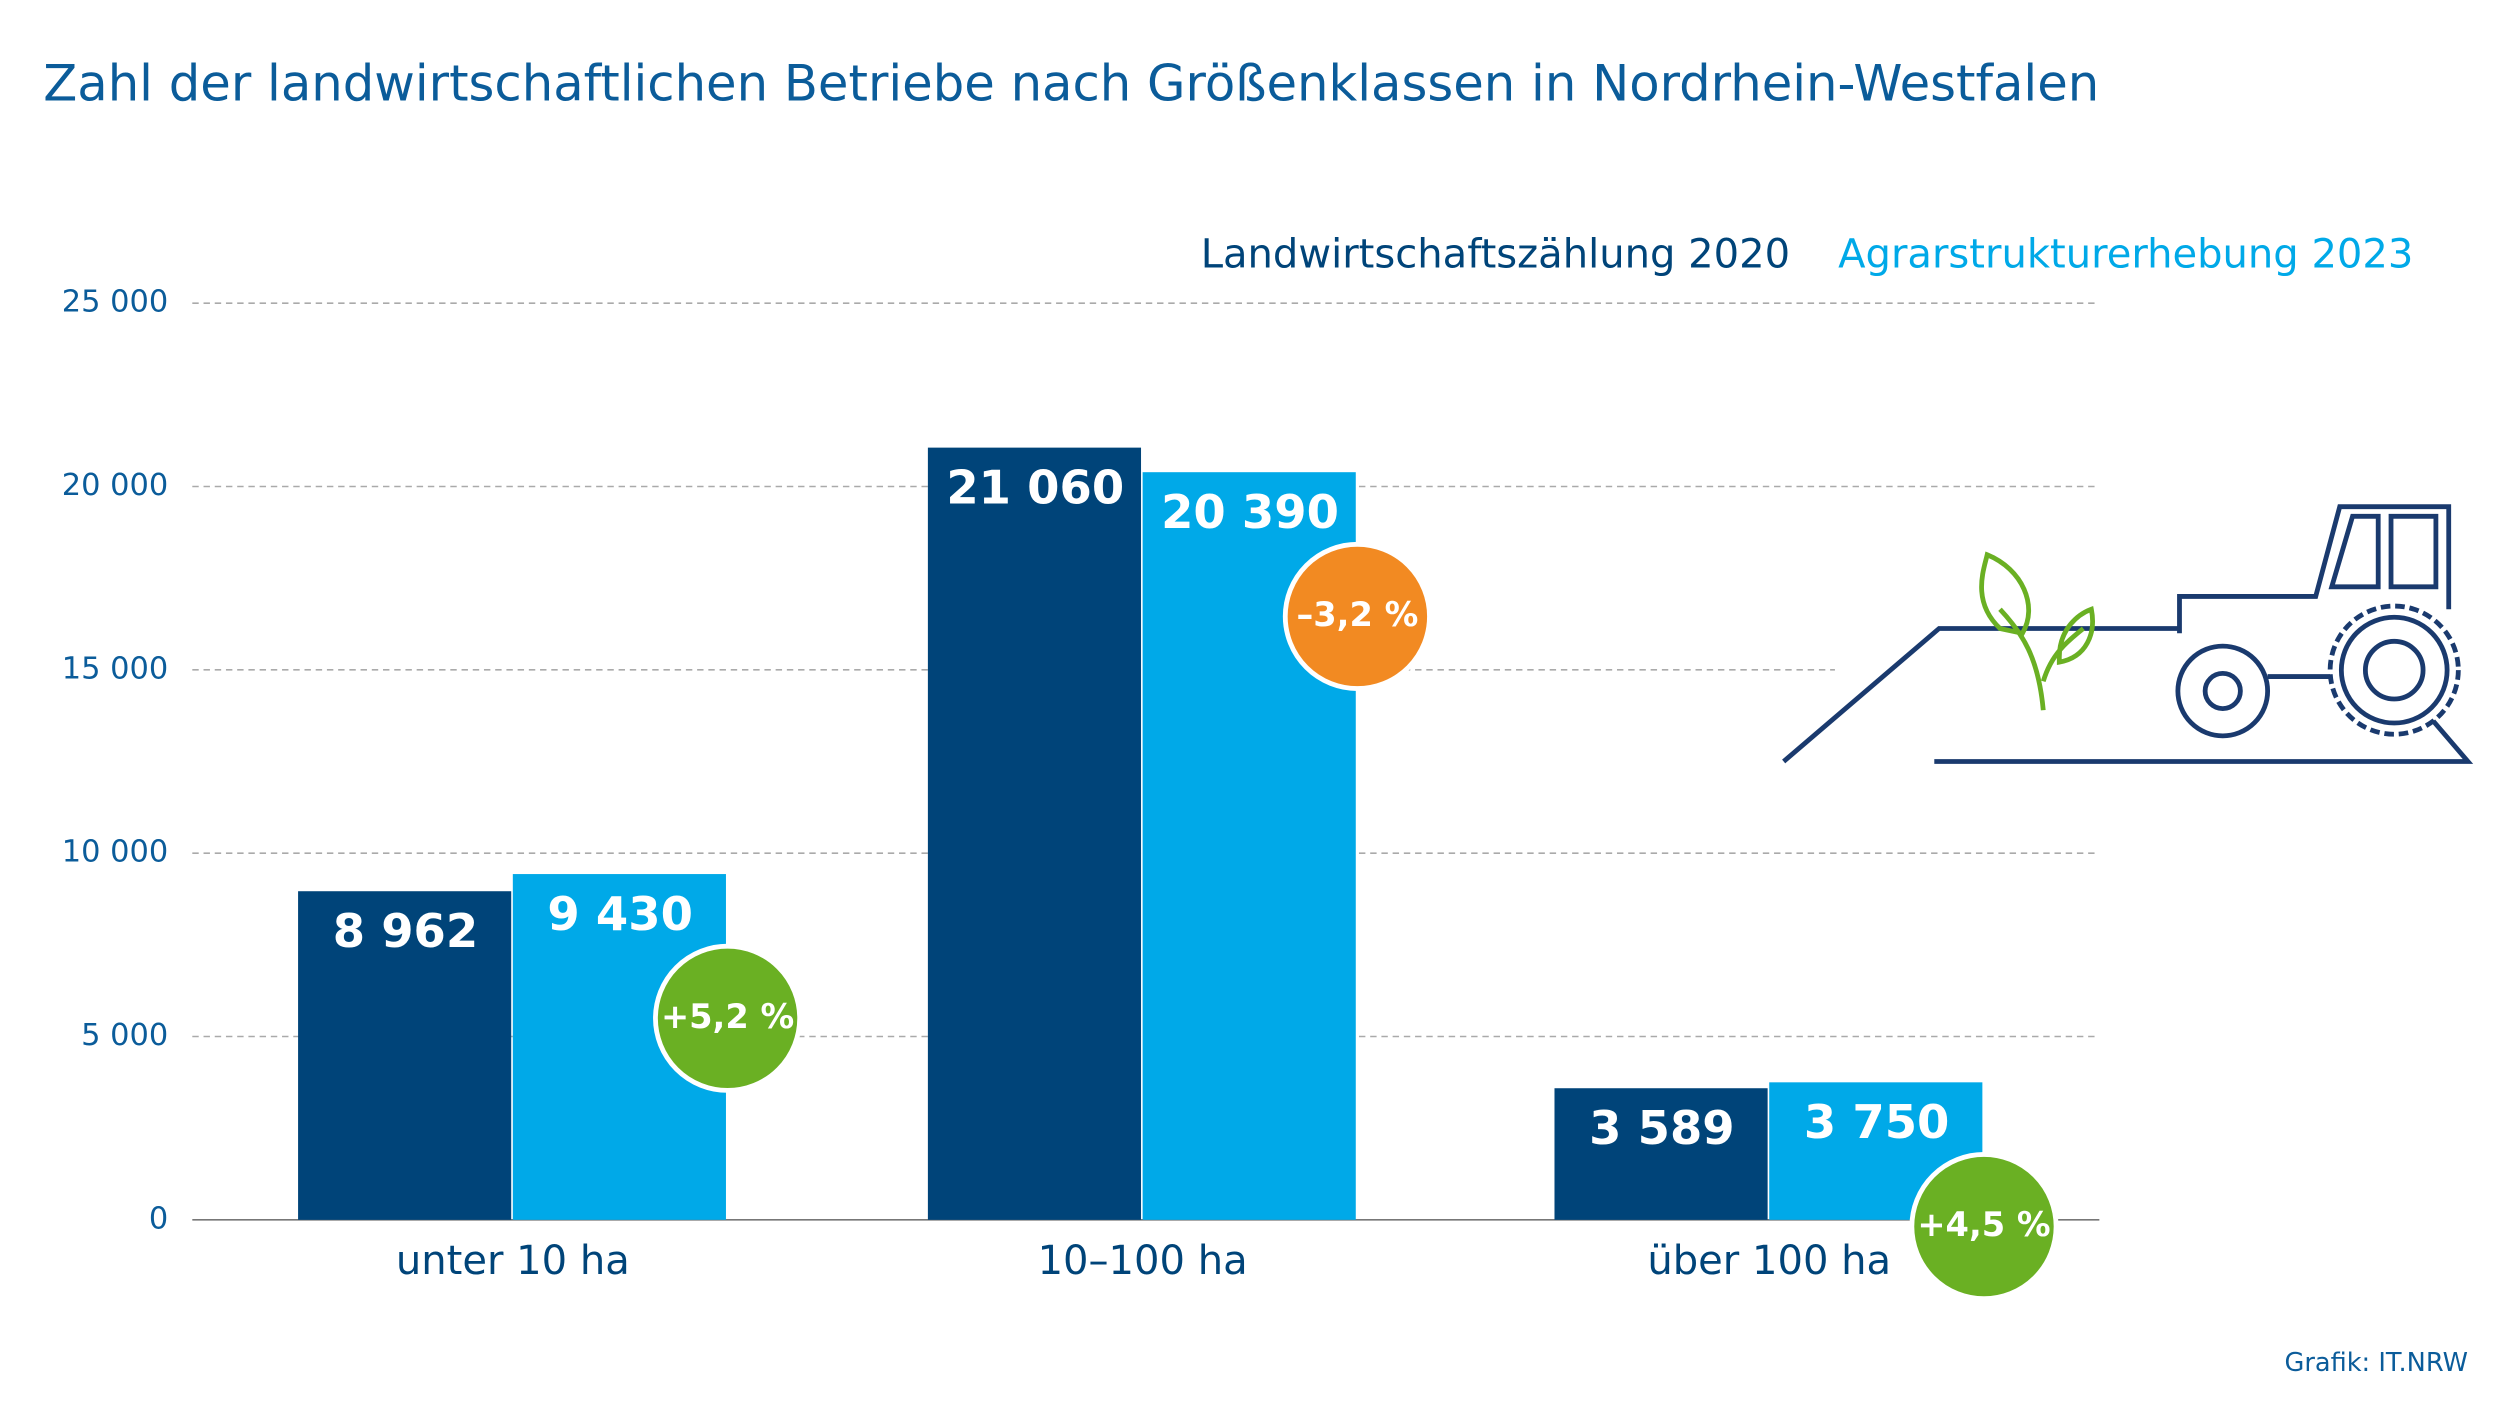 This screenshot has width=2500, height=1406. What do you see at coordinates (1877, 1122) in the screenshot?
I see `value-label: 3 750` at bounding box center [1877, 1122].